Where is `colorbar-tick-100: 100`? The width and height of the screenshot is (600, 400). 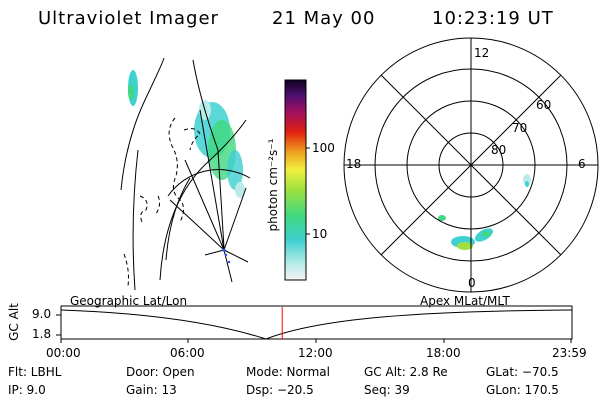 colorbar-tick-100: 100 is located at coordinates (323, 148).